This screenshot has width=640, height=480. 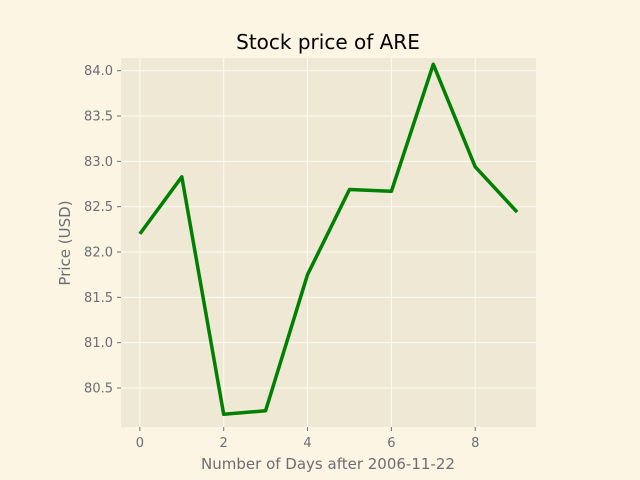 What do you see at coordinates (98, 117) in the screenshot?
I see `y-tick-label: 83.5` at bounding box center [98, 117].